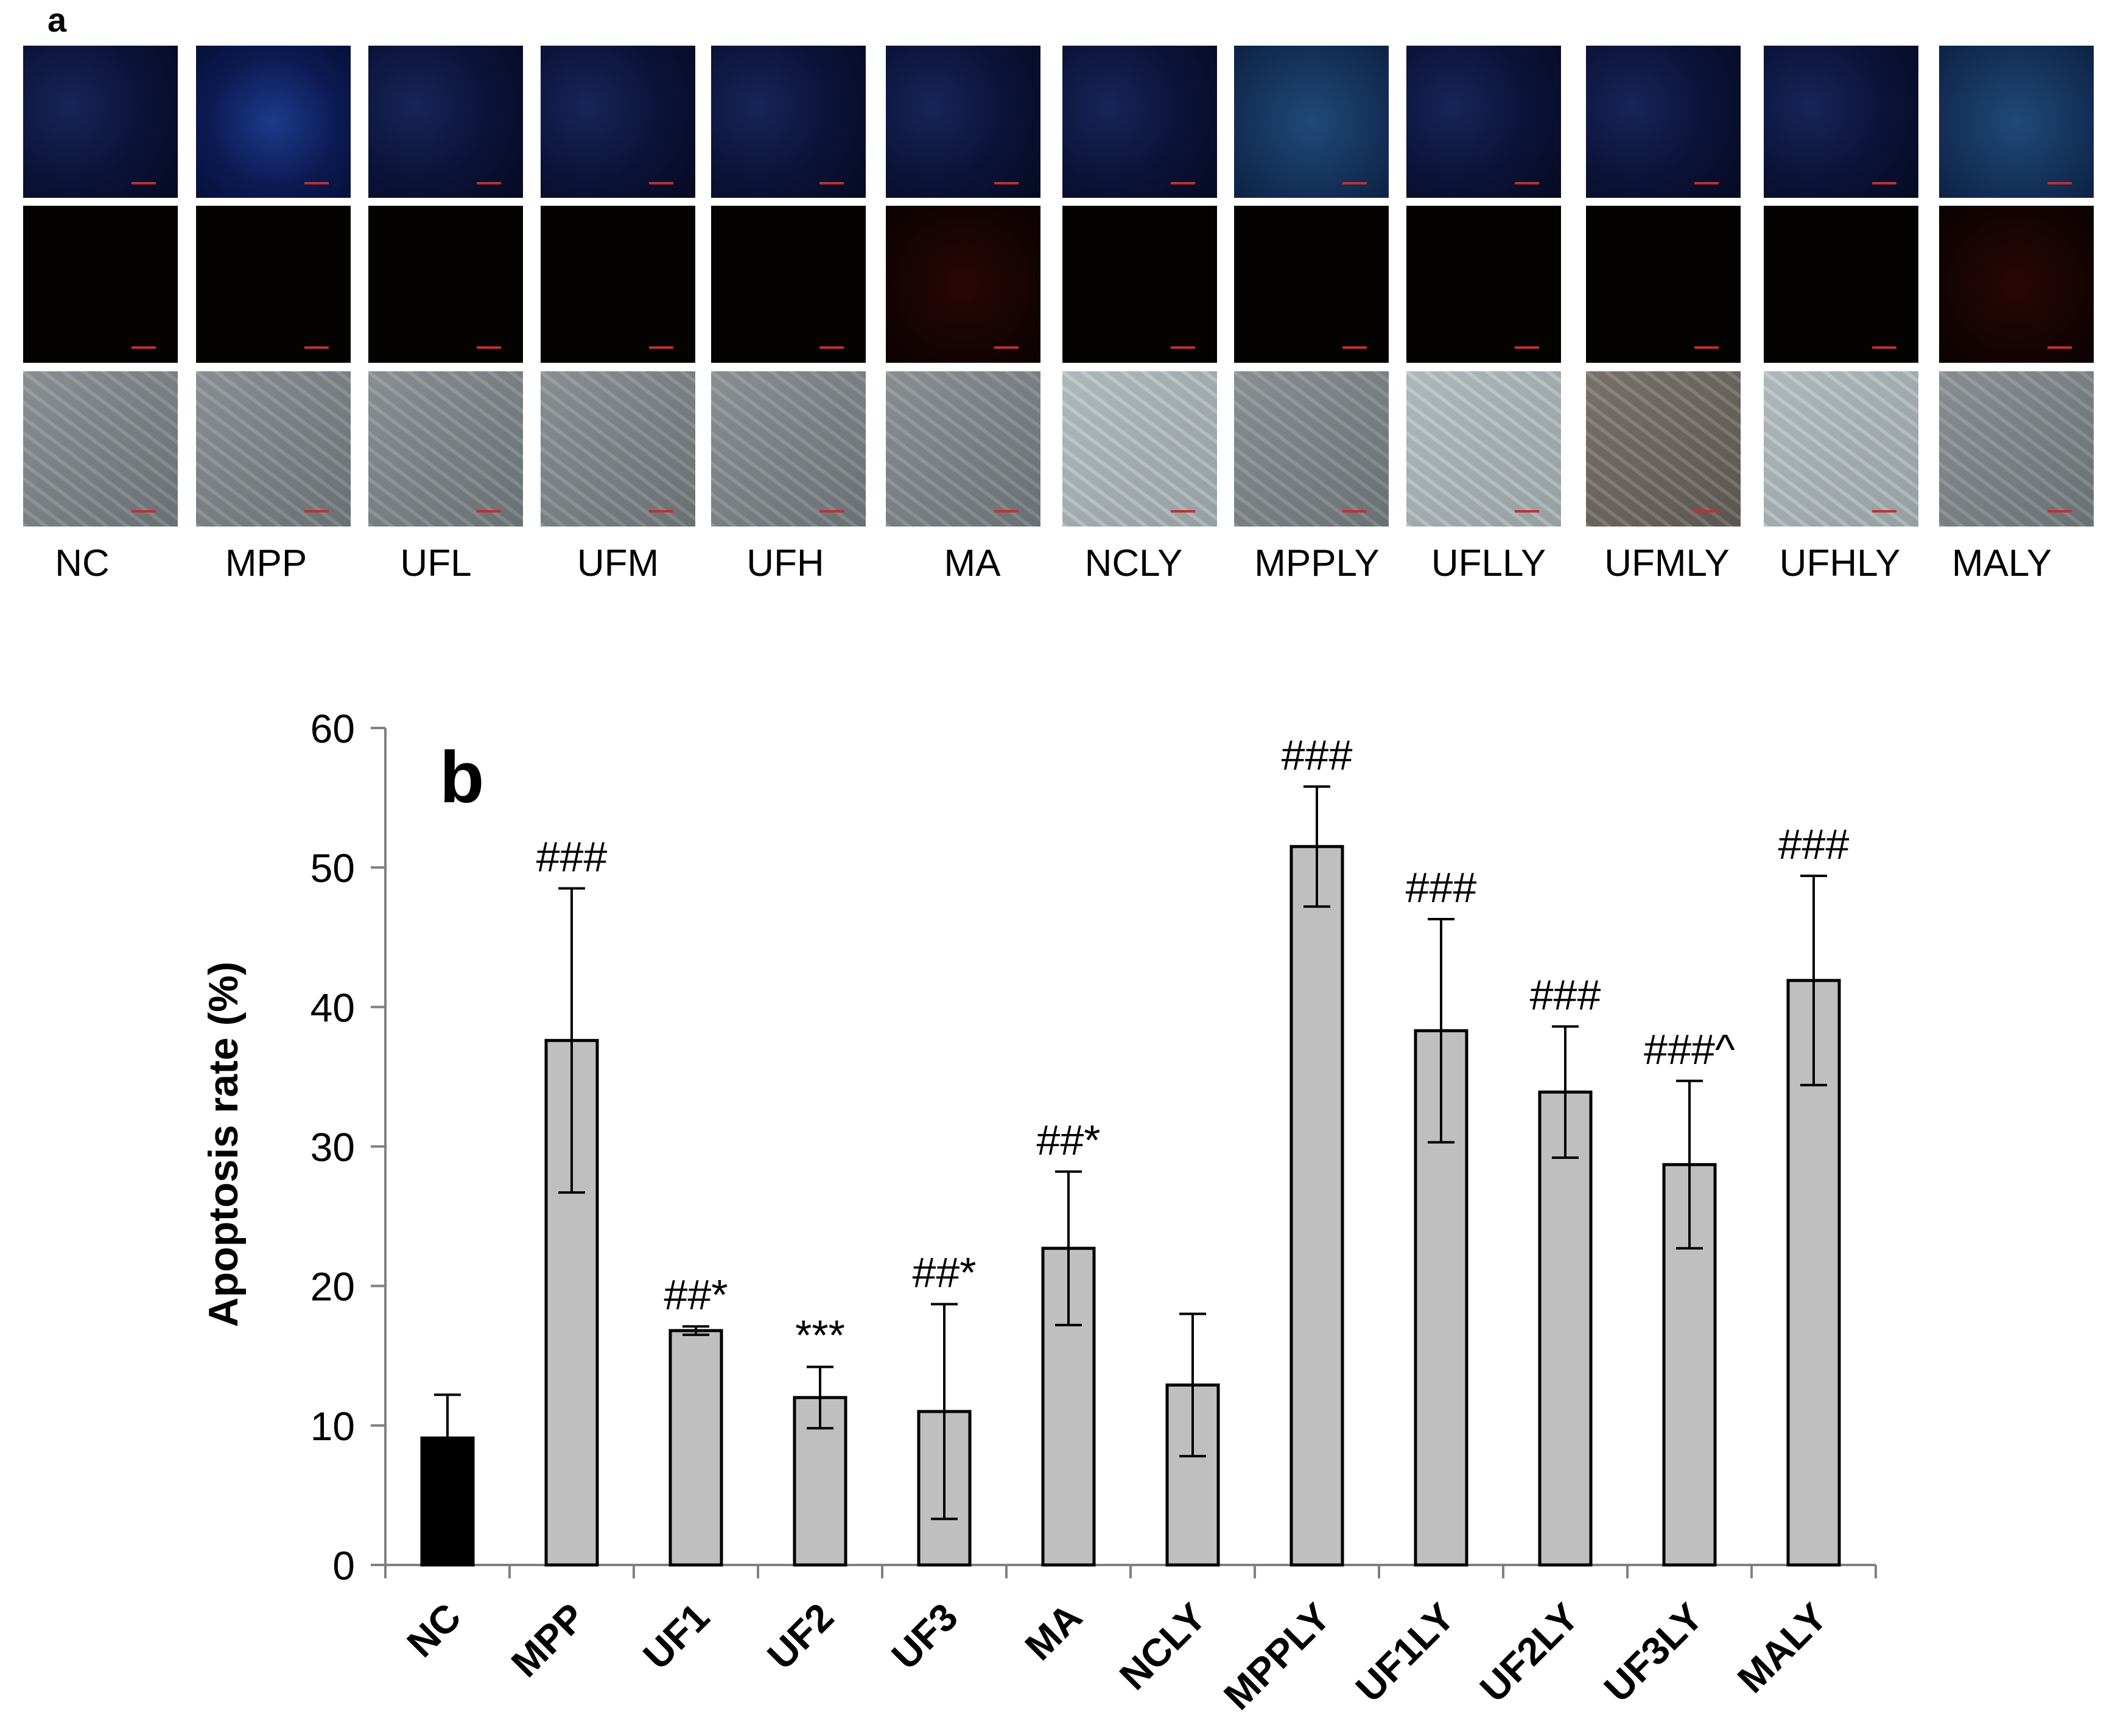  Describe the element at coordinates (788, 284) in the screenshot. I see `micrograph-red-fluorescence-ufh` at that location.